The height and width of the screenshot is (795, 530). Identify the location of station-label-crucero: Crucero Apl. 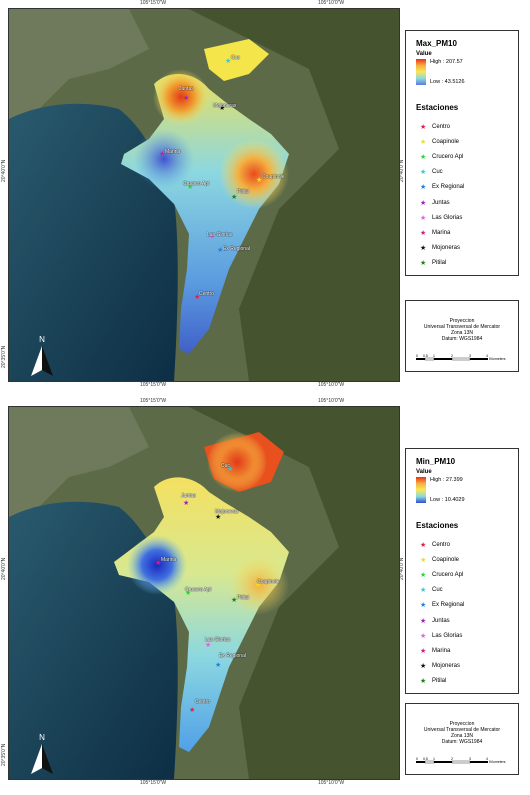
(196, 184).